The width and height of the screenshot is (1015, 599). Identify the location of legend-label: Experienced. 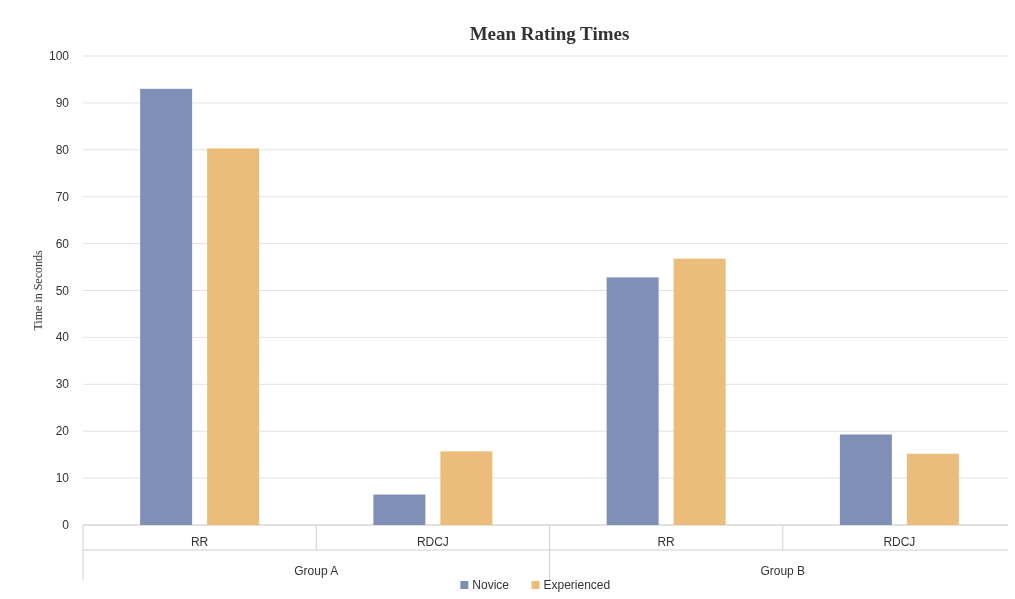
(577, 585).